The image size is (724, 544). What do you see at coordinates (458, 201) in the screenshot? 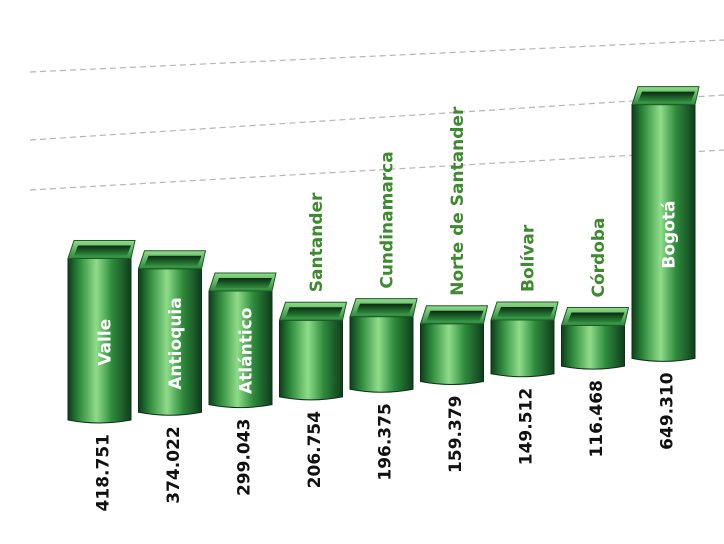
I see `category-label: Norte de Santander` at bounding box center [458, 201].